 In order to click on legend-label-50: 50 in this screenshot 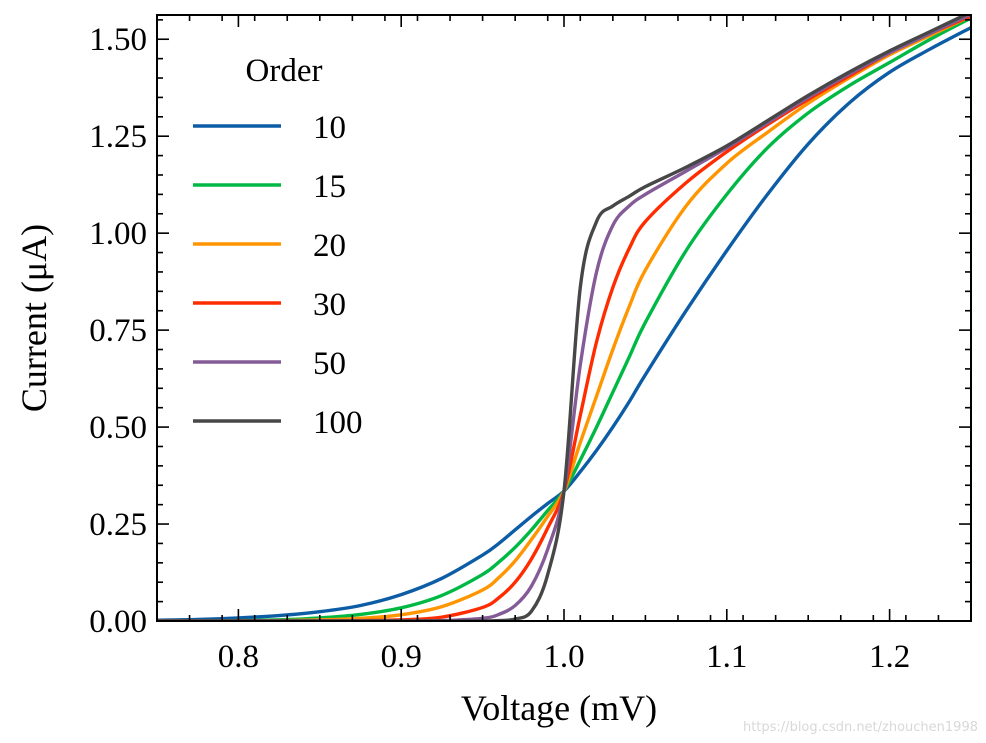, I will do `click(329, 364)`.